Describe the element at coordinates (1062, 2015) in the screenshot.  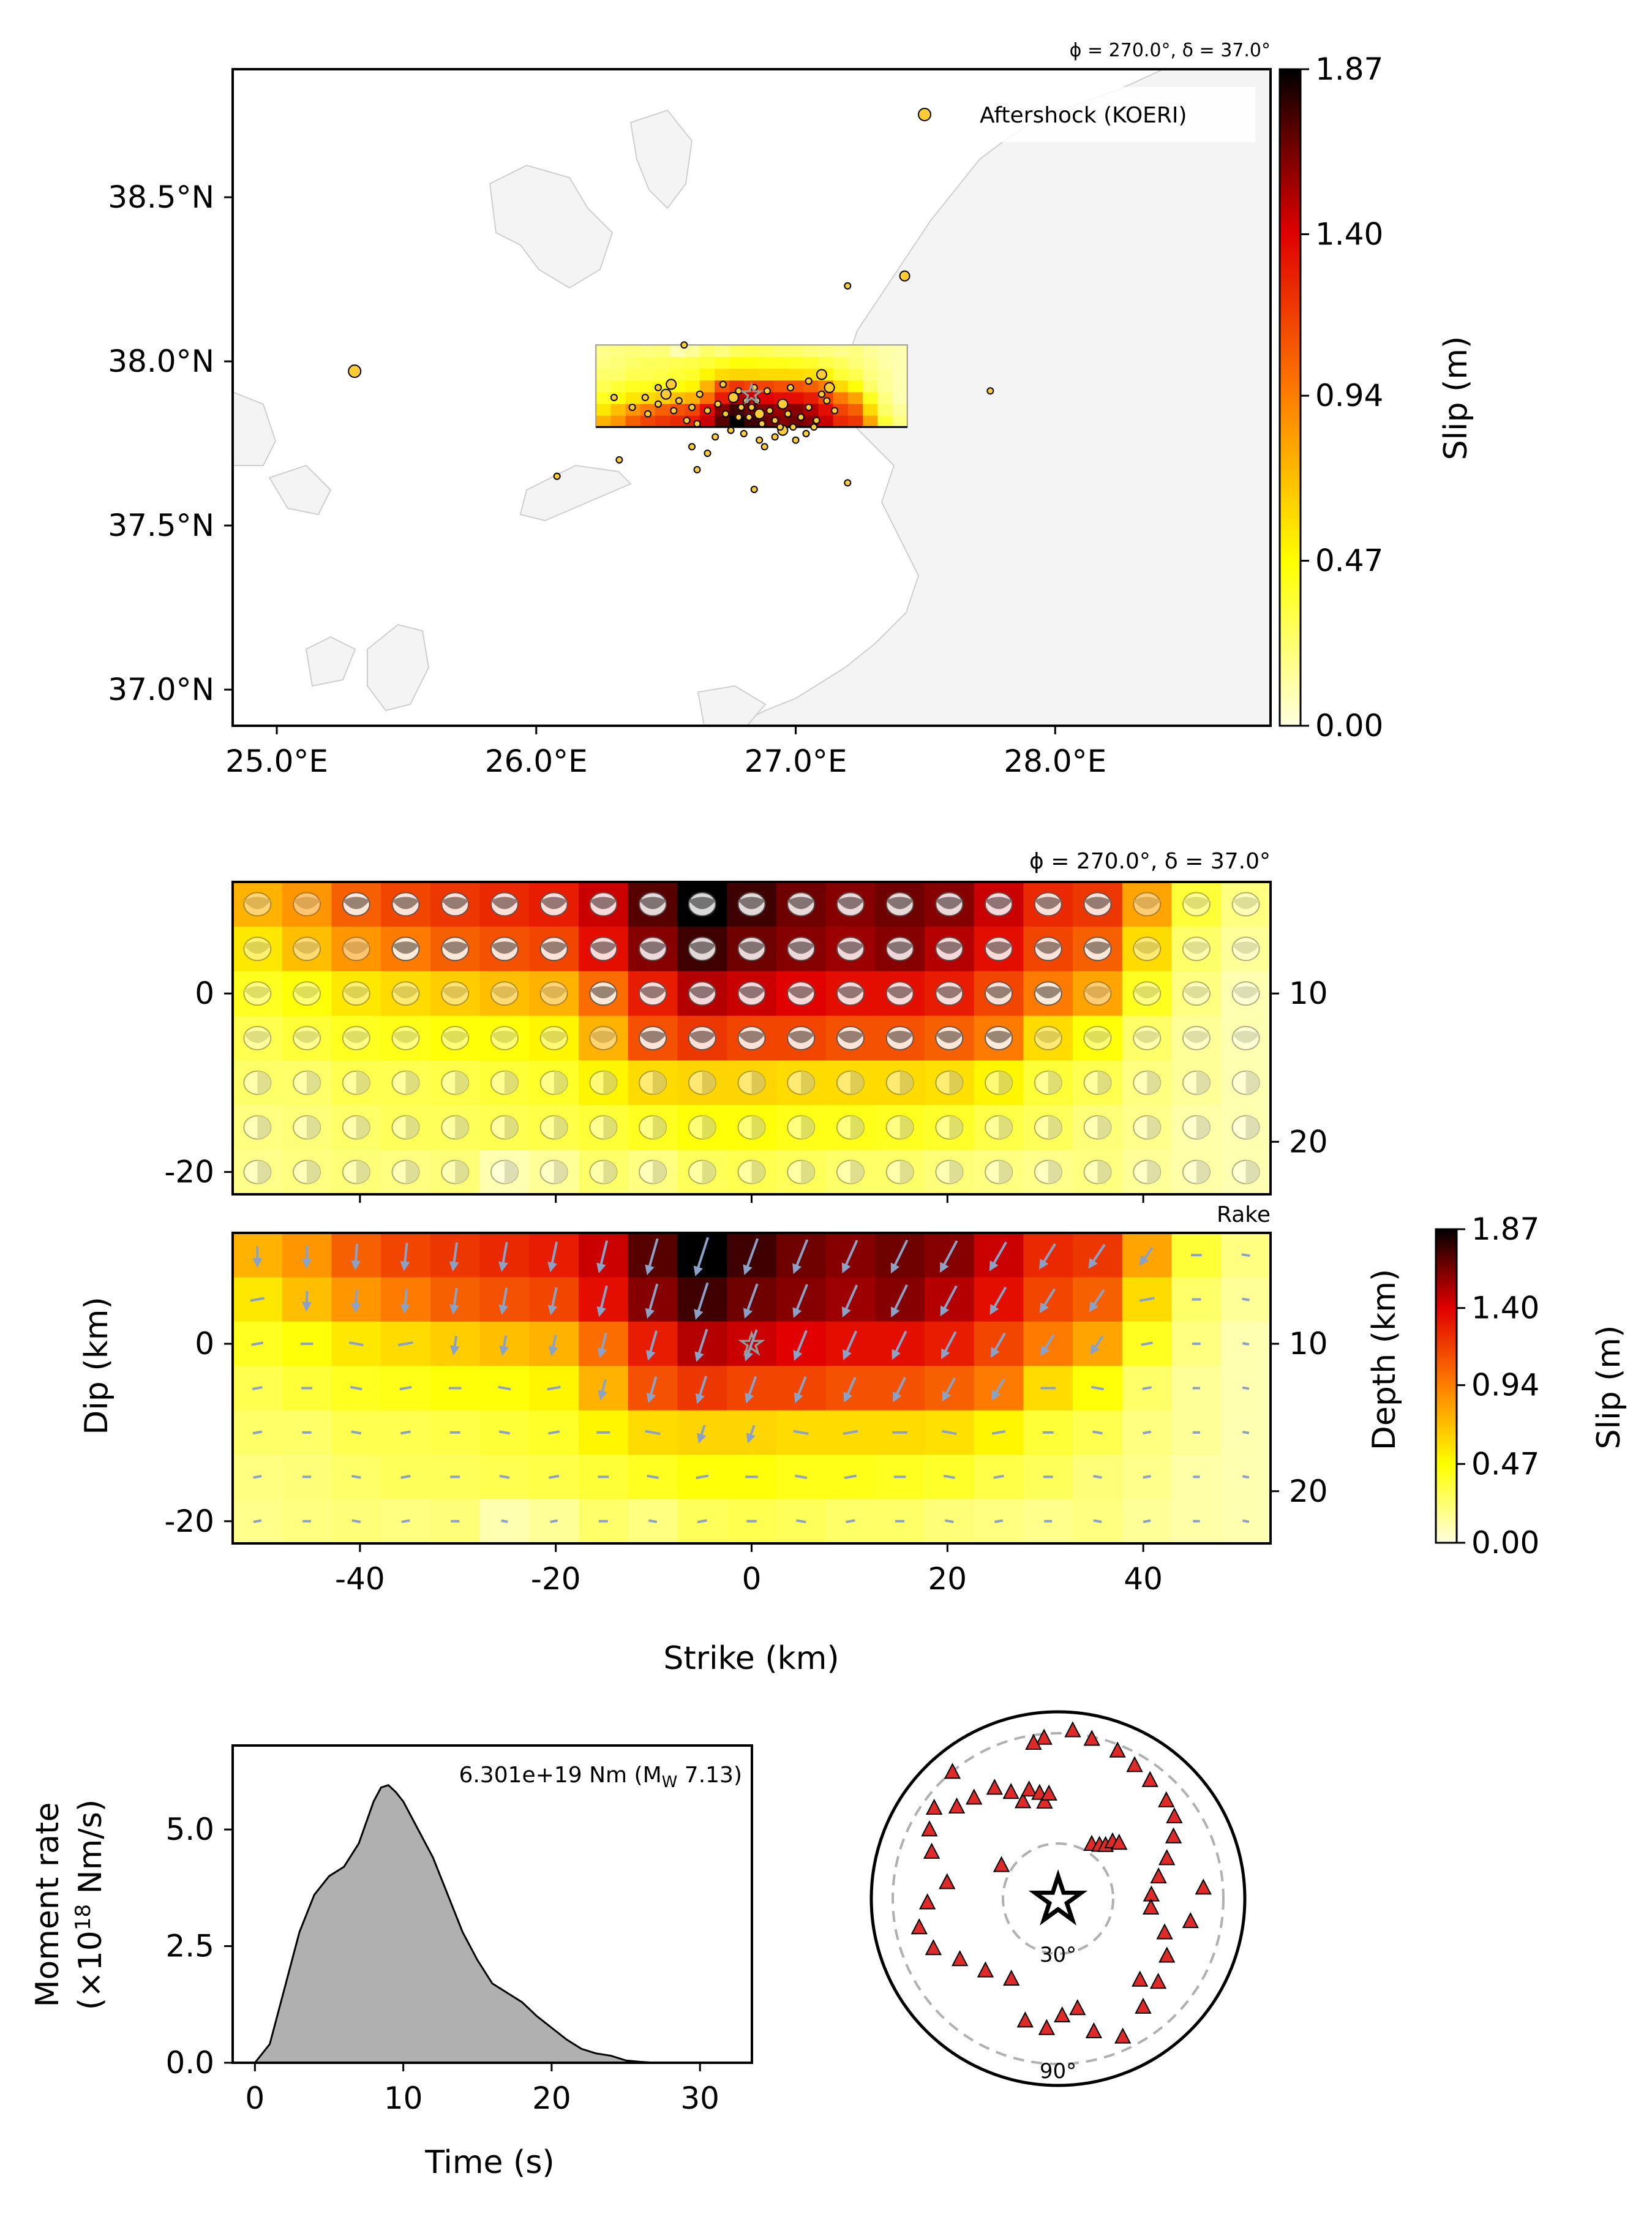
I see `station-marker` at that location.